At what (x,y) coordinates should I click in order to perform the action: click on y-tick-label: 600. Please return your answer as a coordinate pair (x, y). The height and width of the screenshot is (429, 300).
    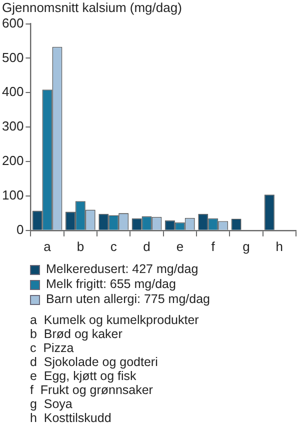
    Looking at the image, I should click on (13, 22).